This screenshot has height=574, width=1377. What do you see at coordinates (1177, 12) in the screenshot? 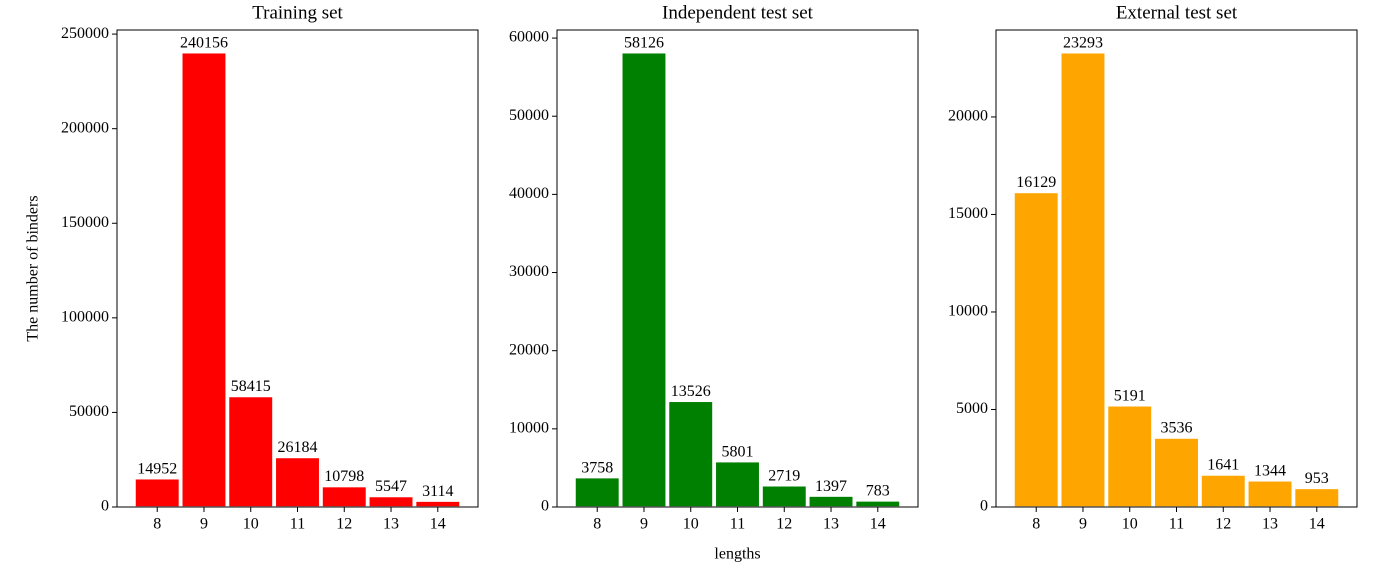
I see `chart-title: External test set` at bounding box center [1177, 12].